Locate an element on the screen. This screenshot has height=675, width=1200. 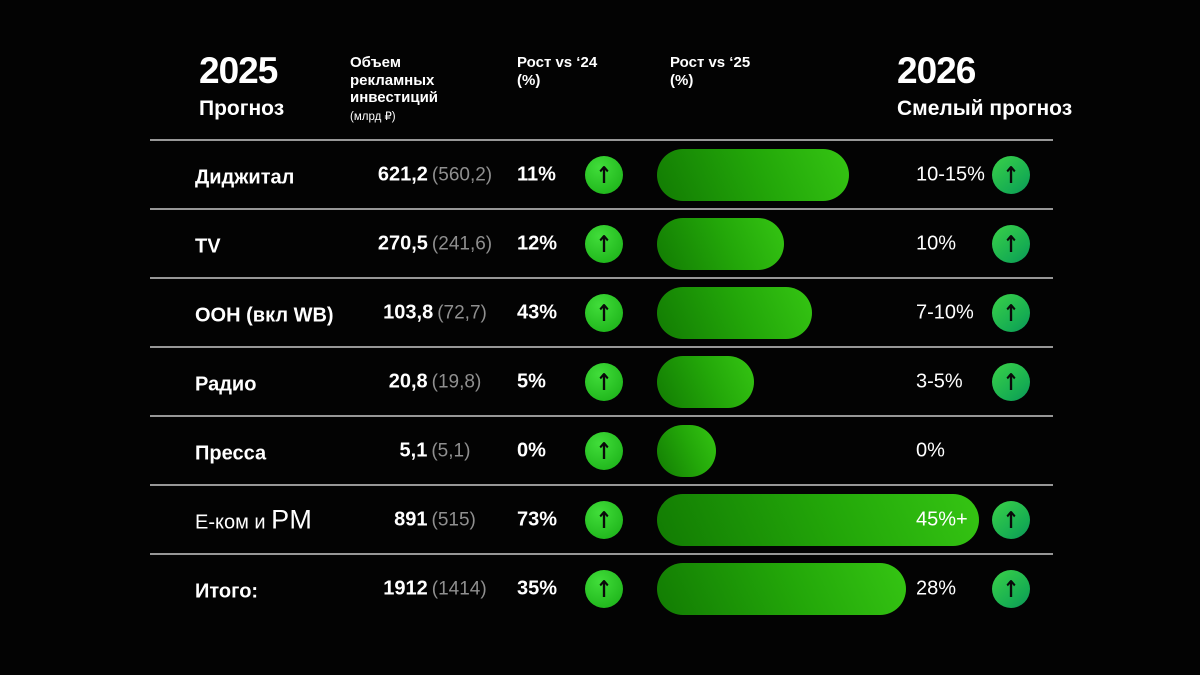
table-row: TV 270,5 (241,6) 12% ↑ 10% ↑ is located at coordinates (601, 242).